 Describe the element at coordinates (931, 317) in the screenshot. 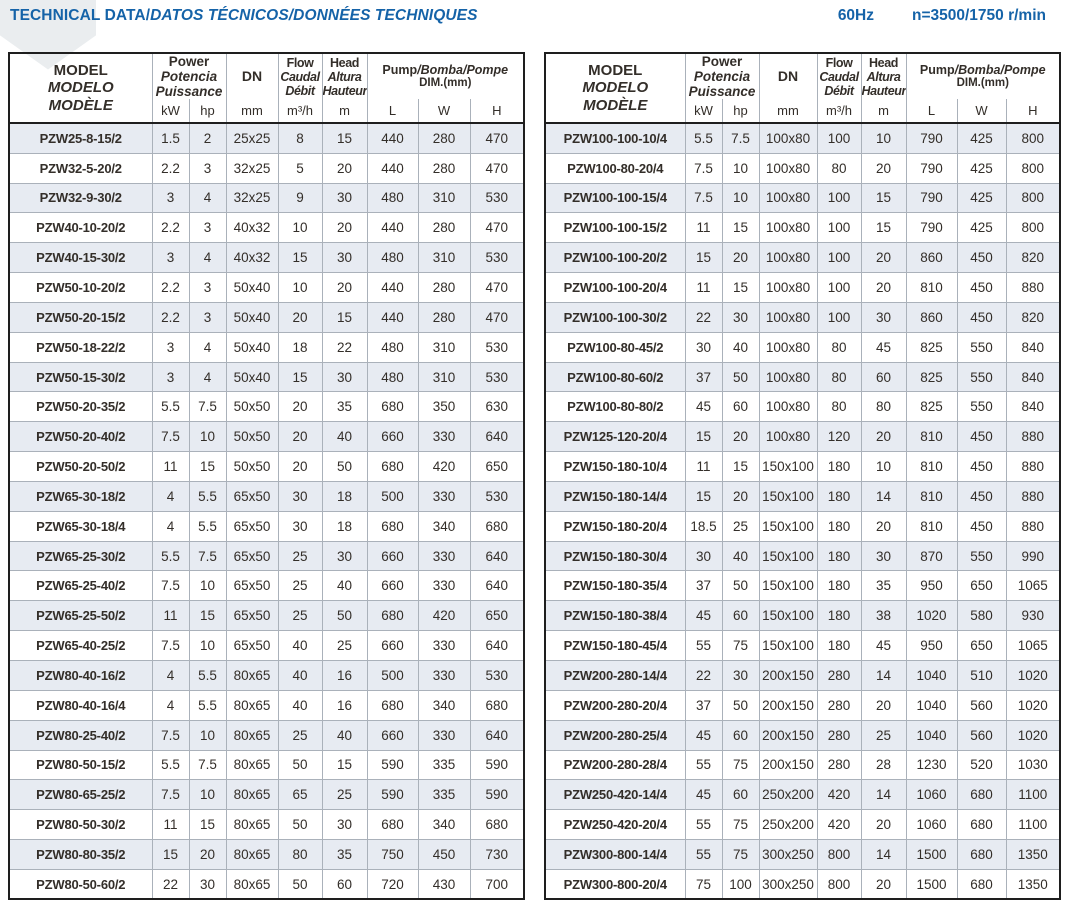

I see `cell-dim-l: 860` at that location.